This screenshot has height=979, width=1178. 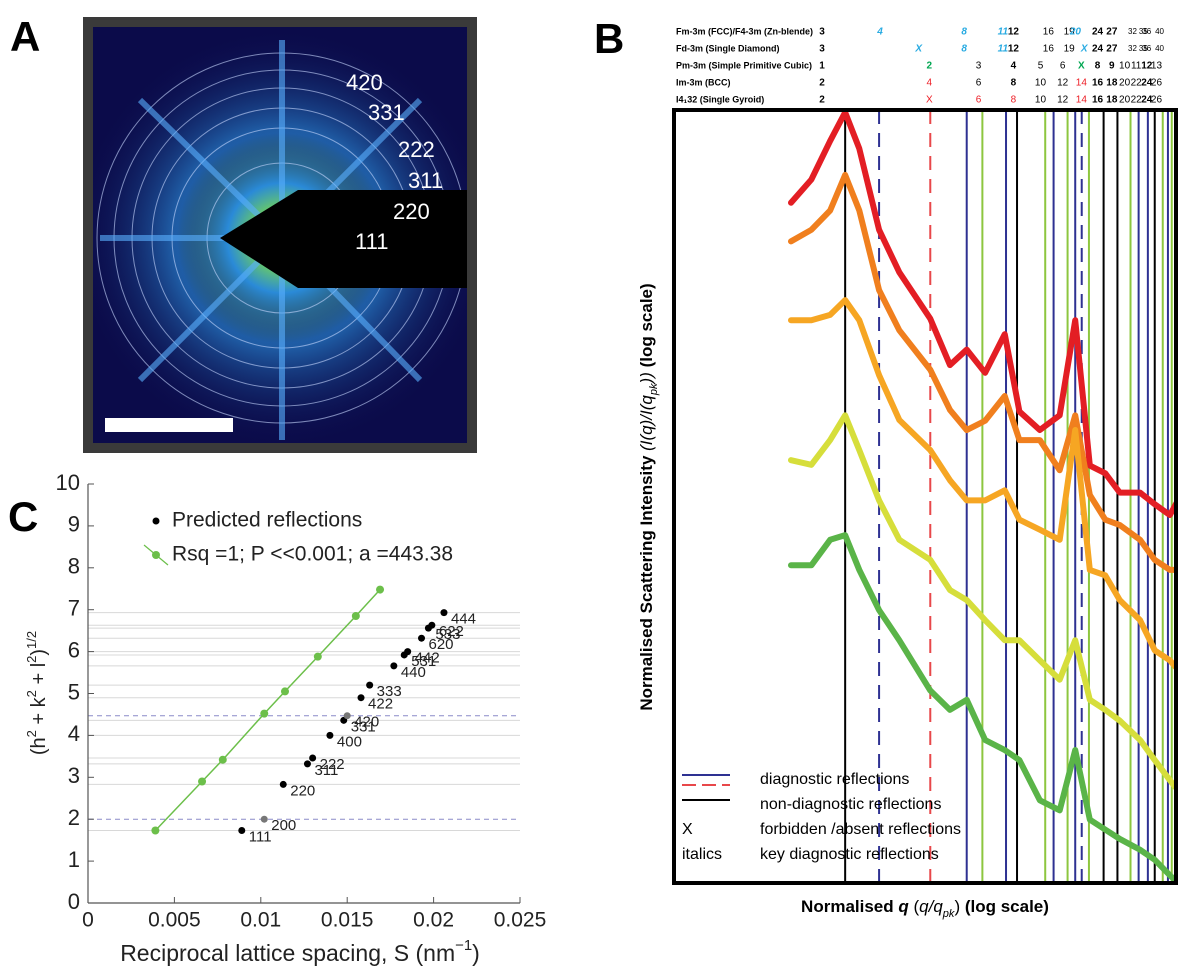 I want to click on ring-label: 222, so click(x=416, y=149).